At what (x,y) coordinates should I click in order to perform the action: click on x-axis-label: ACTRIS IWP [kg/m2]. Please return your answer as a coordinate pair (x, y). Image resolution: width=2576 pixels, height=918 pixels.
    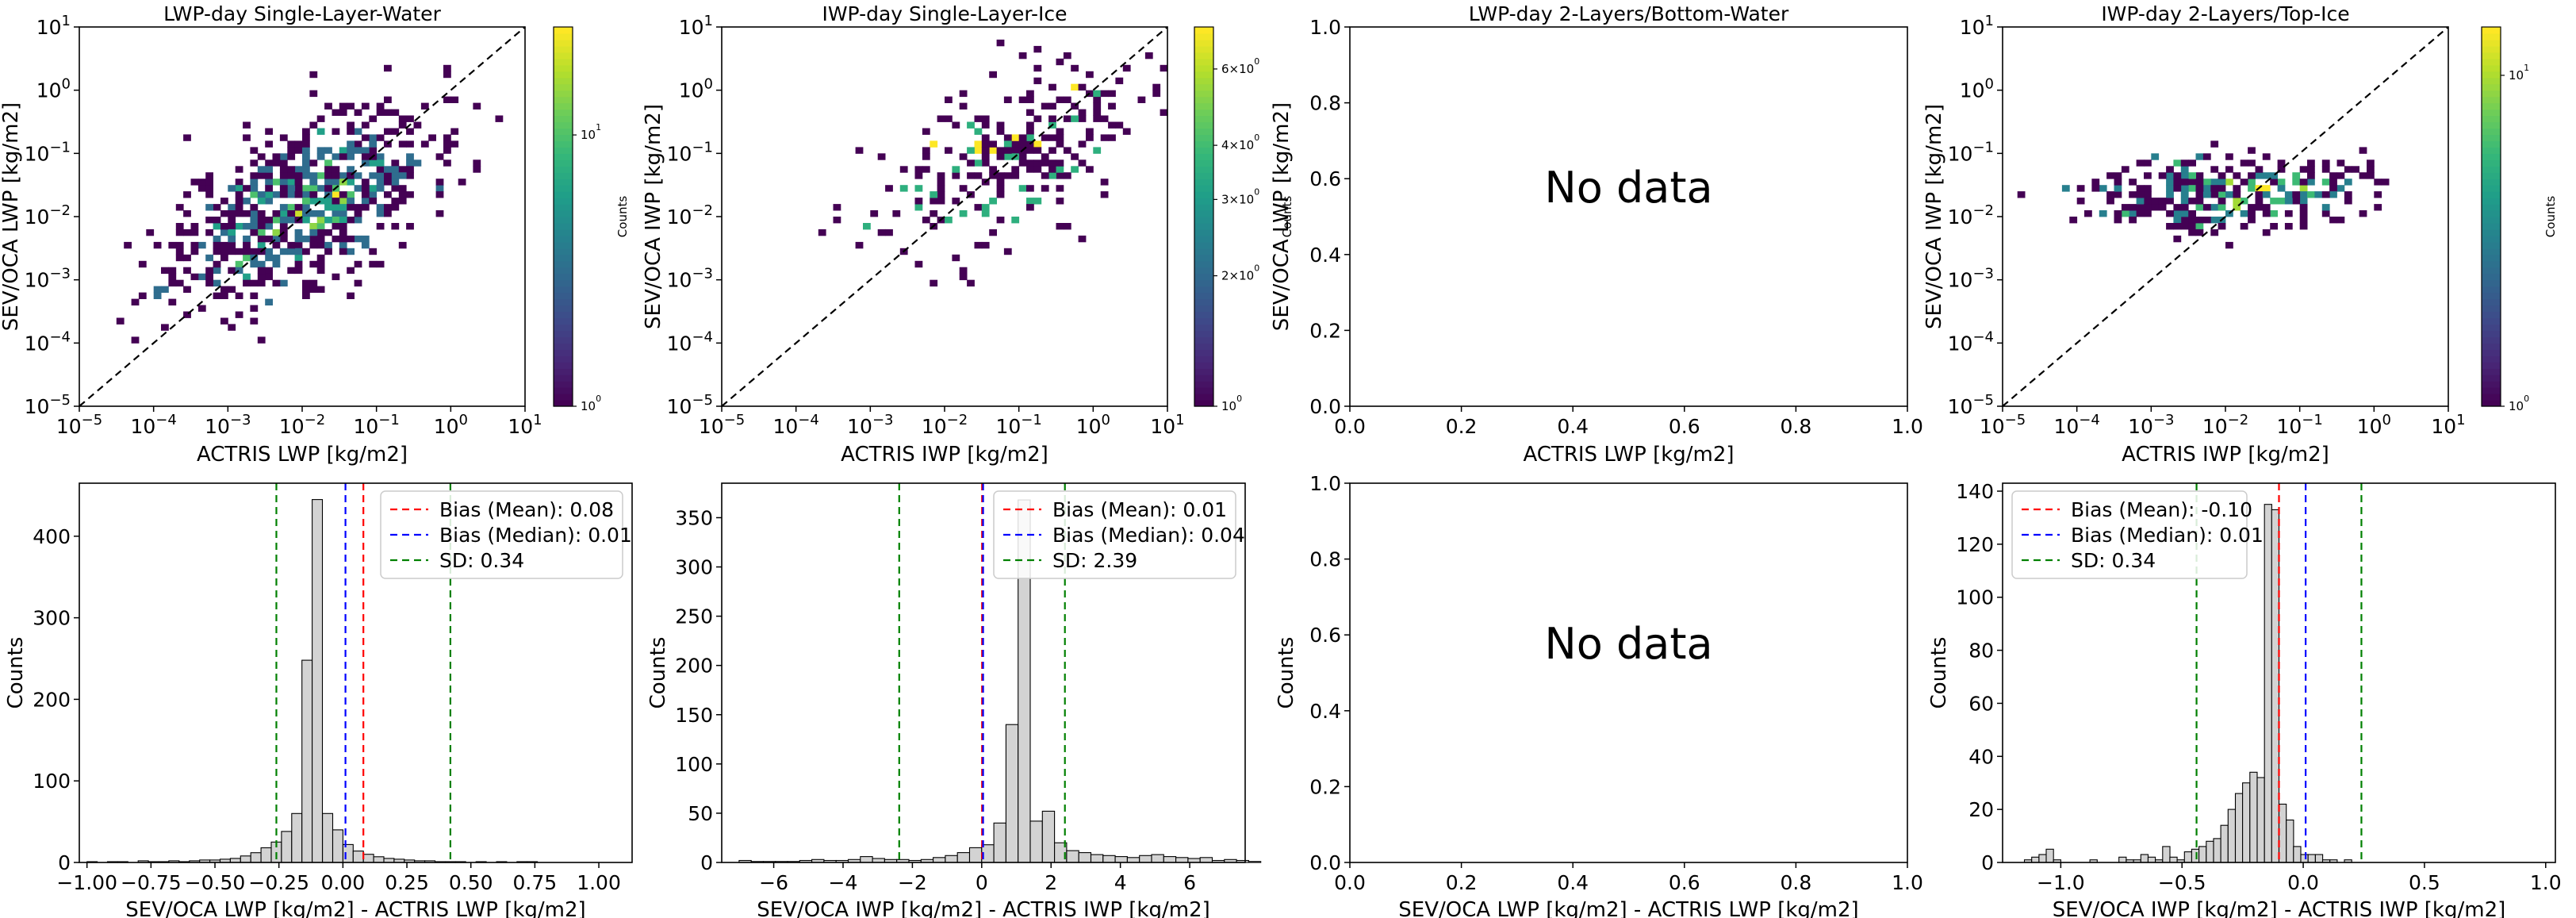
    Looking at the image, I should click on (2225, 455).